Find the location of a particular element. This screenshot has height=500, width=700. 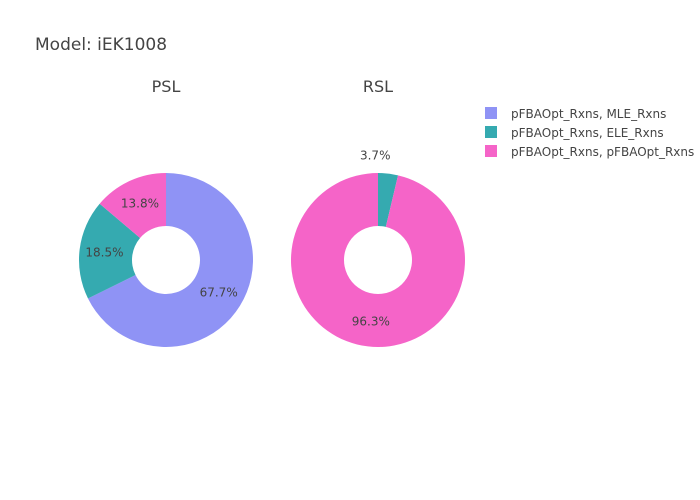

slice-label: 67.7% is located at coordinates (219, 293).